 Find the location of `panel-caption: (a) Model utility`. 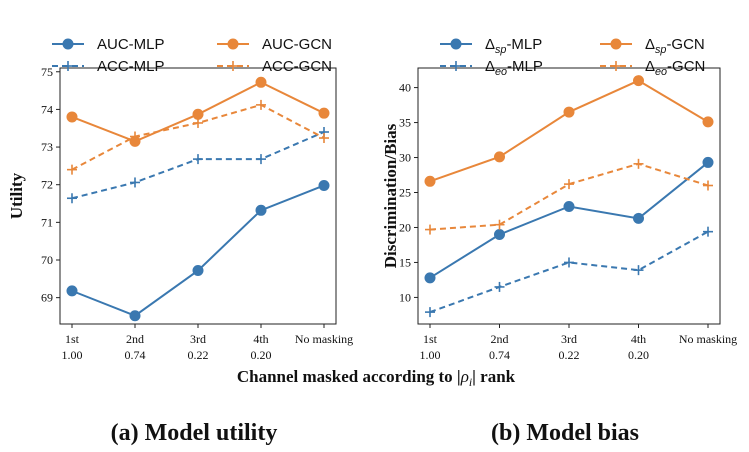

panel-caption: (a) Model utility is located at coordinates (194, 433).